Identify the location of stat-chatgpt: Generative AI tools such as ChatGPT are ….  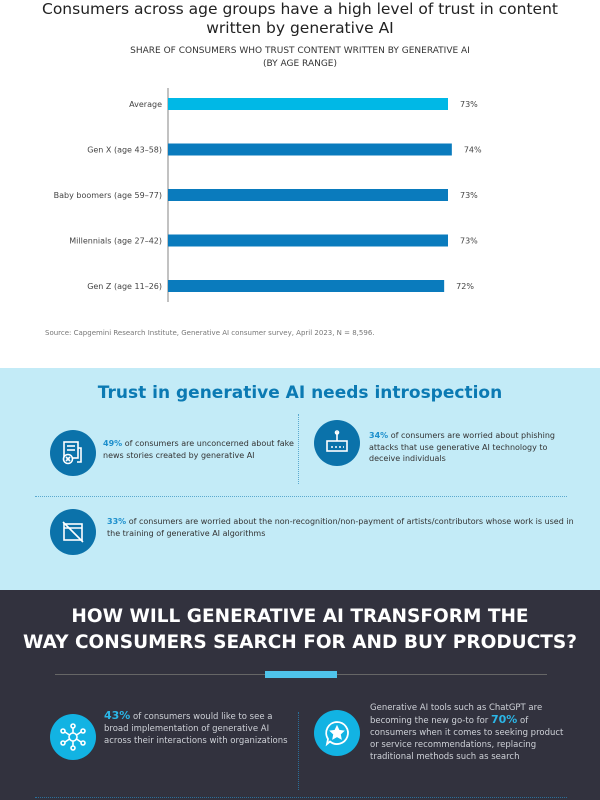
(467, 732).